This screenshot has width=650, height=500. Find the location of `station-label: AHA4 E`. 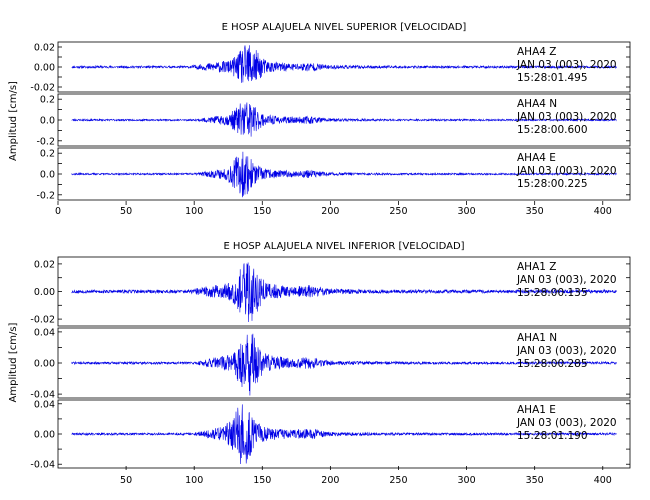

station-label: AHA4 E is located at coordinates (536, 158).